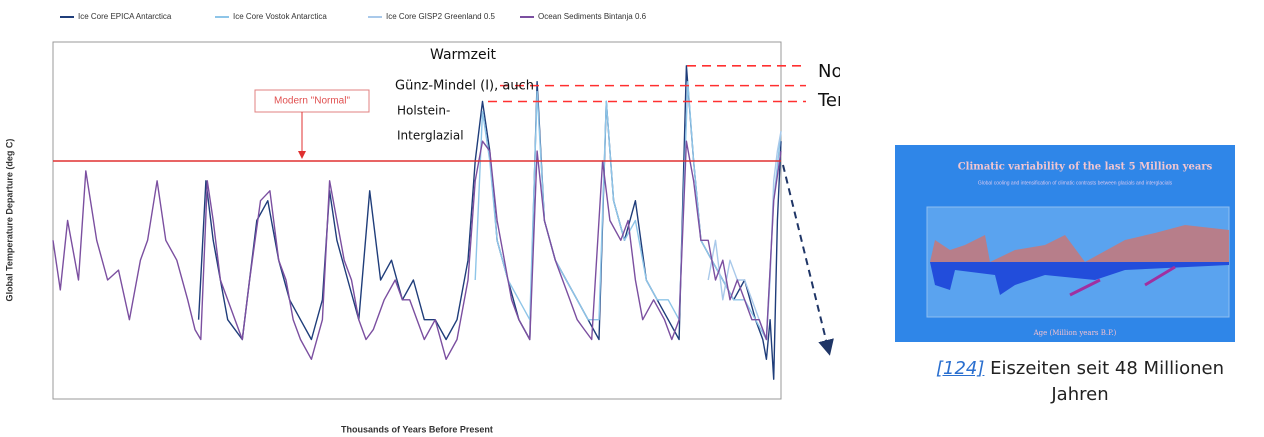 This screenshot has width=1264, height=437. I want to click on inset-warm, so click(1079, 243).